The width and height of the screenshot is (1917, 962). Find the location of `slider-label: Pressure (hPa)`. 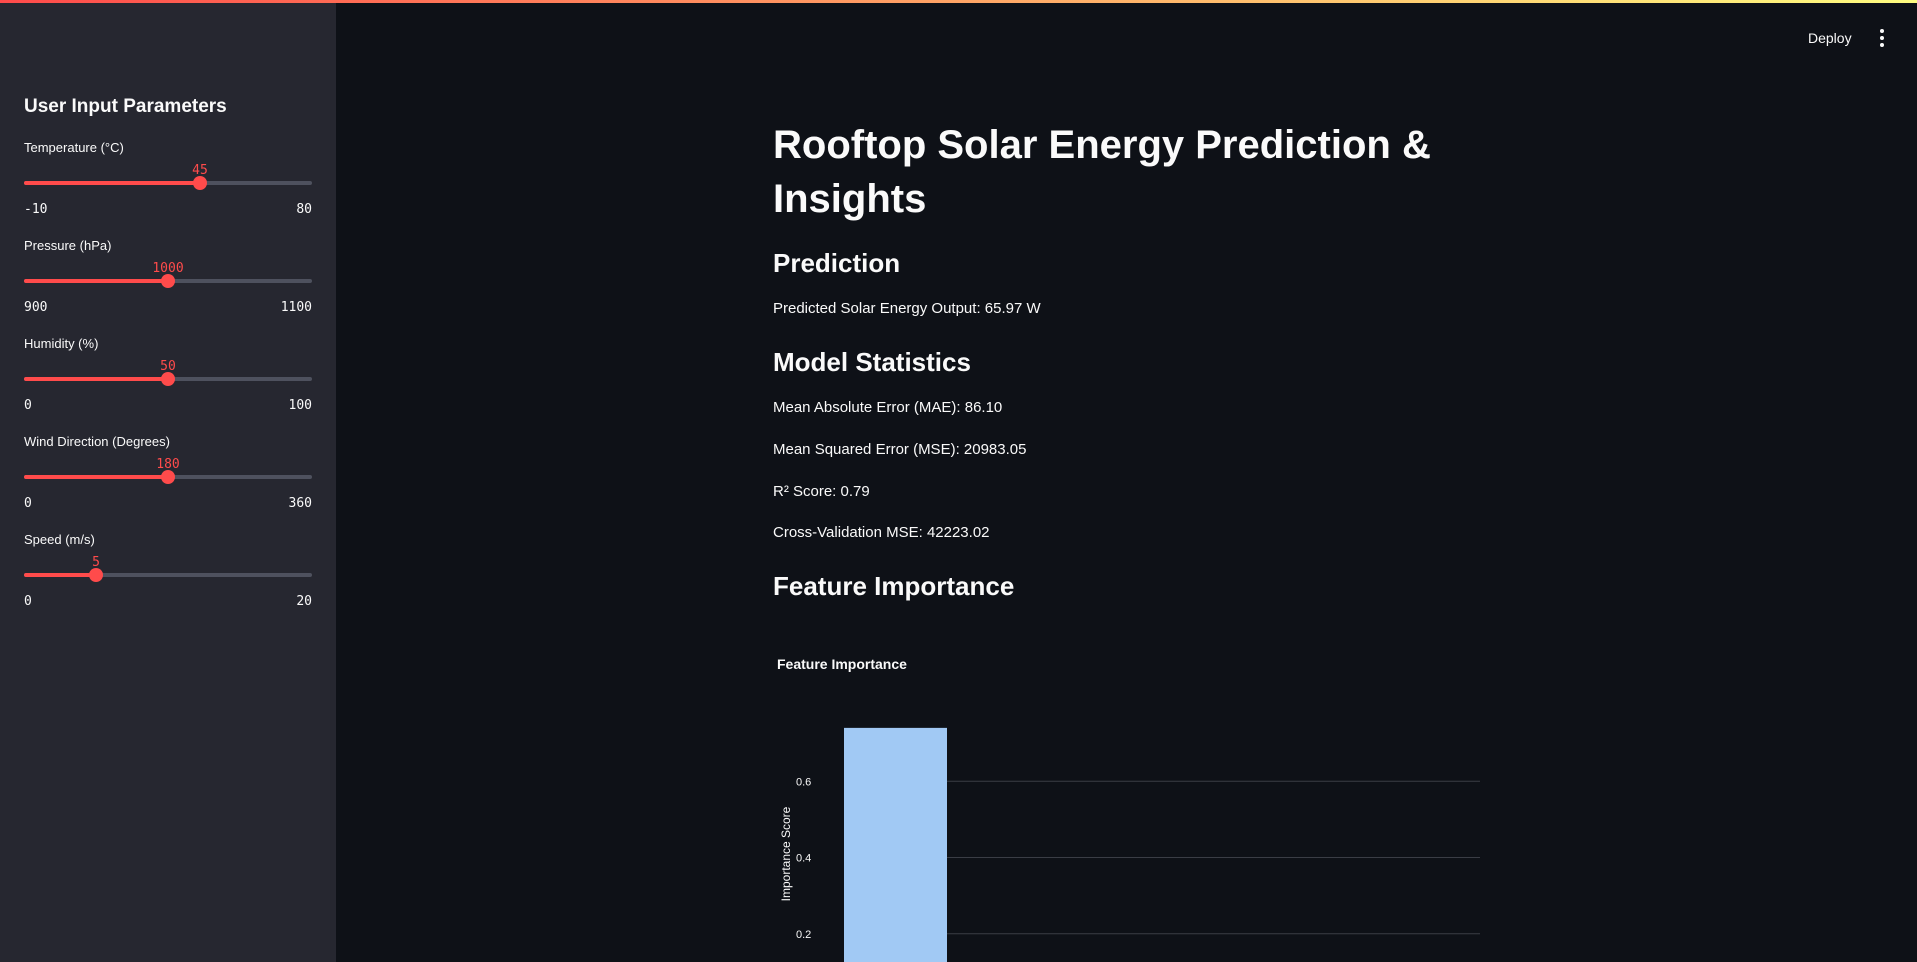

slider-label: Pressure (hPa) is located at coordinates (68, 245).